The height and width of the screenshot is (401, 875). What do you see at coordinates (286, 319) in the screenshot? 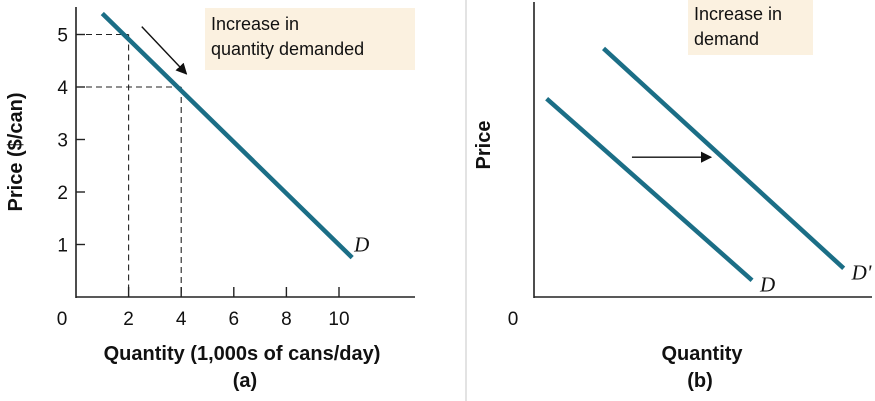
I see `panel-a-x-tick-label: 8` at bounding box center [286, 319].